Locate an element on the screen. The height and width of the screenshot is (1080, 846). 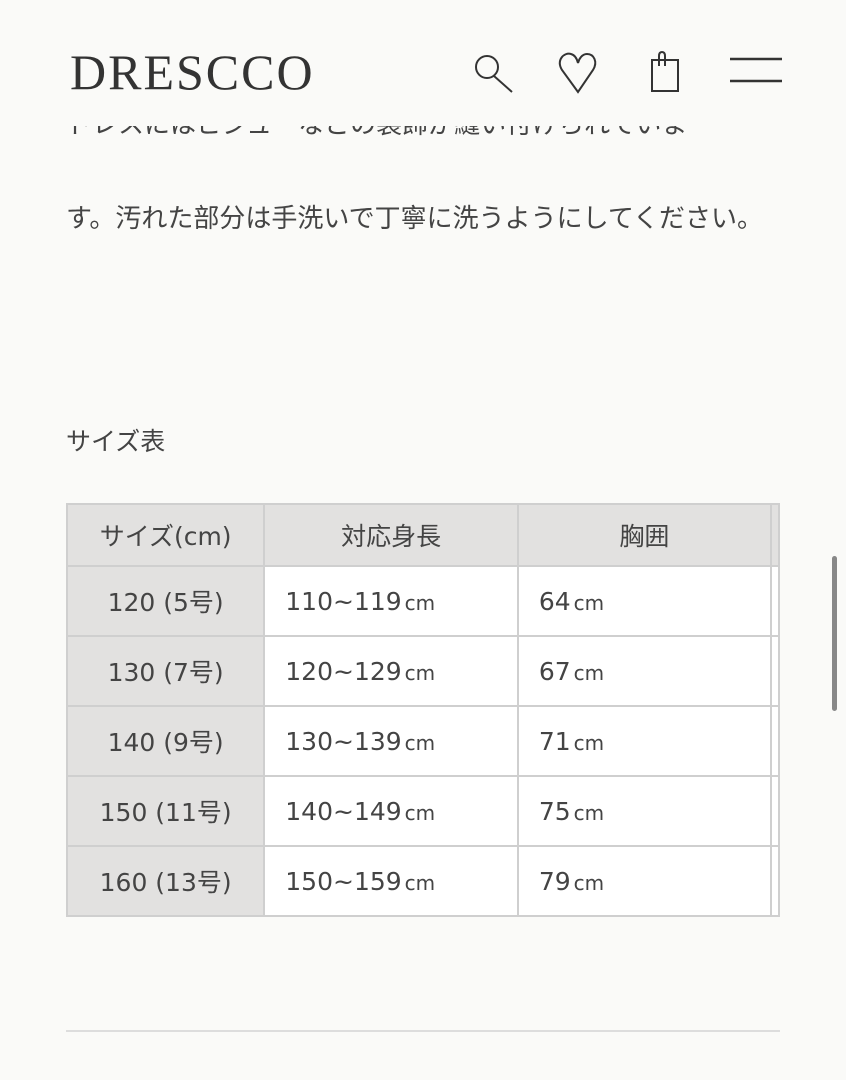
height-value: 140~149 is located at coordinates (343, 811).